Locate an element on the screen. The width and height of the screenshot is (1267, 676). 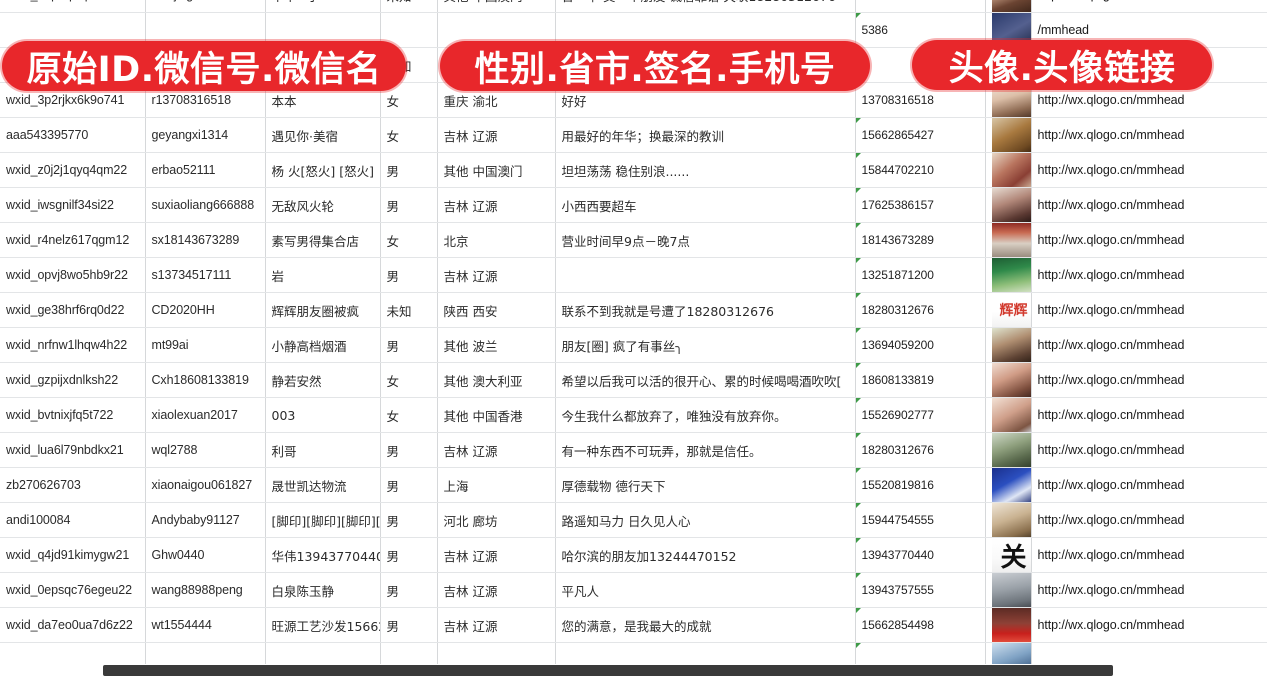
cell-wx-no: wql2788 is located at coordinates (205, 450).